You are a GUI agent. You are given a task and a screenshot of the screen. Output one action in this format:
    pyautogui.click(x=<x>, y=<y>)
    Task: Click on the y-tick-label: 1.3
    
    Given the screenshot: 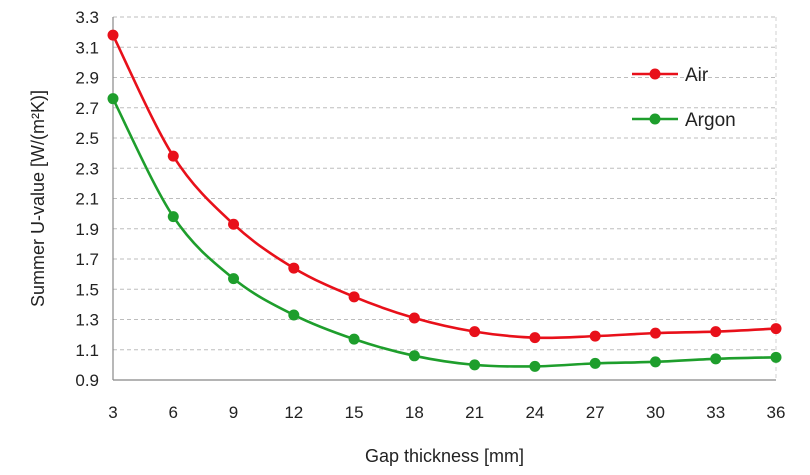 What is the action you would take?
    pyautogui.click(x=87, y=320)
    